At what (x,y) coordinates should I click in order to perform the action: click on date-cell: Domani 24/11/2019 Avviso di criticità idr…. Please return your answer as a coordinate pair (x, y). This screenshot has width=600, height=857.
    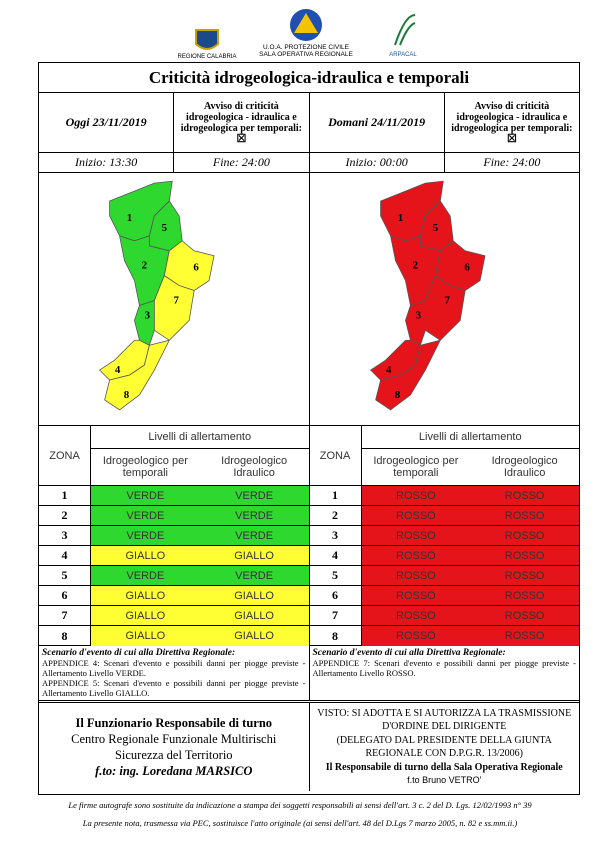
    Looking at the image, I should click on (444, 122).